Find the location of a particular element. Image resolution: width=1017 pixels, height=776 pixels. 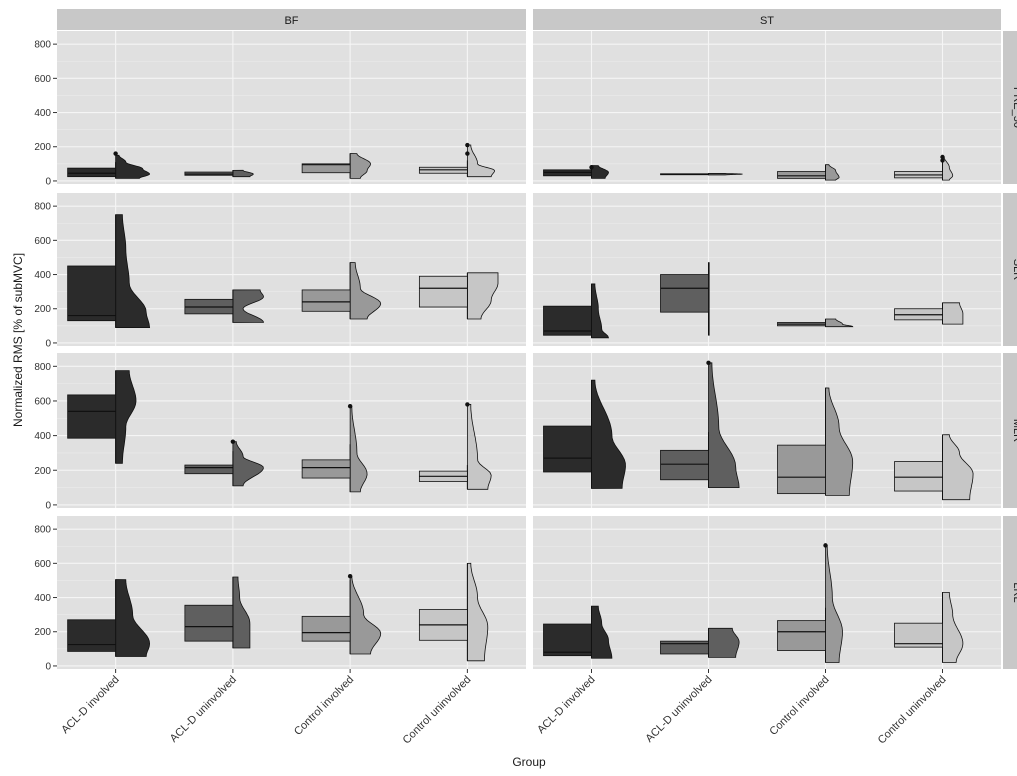

facet-label-mlr: MLR is located at coordinates (1014, 430).